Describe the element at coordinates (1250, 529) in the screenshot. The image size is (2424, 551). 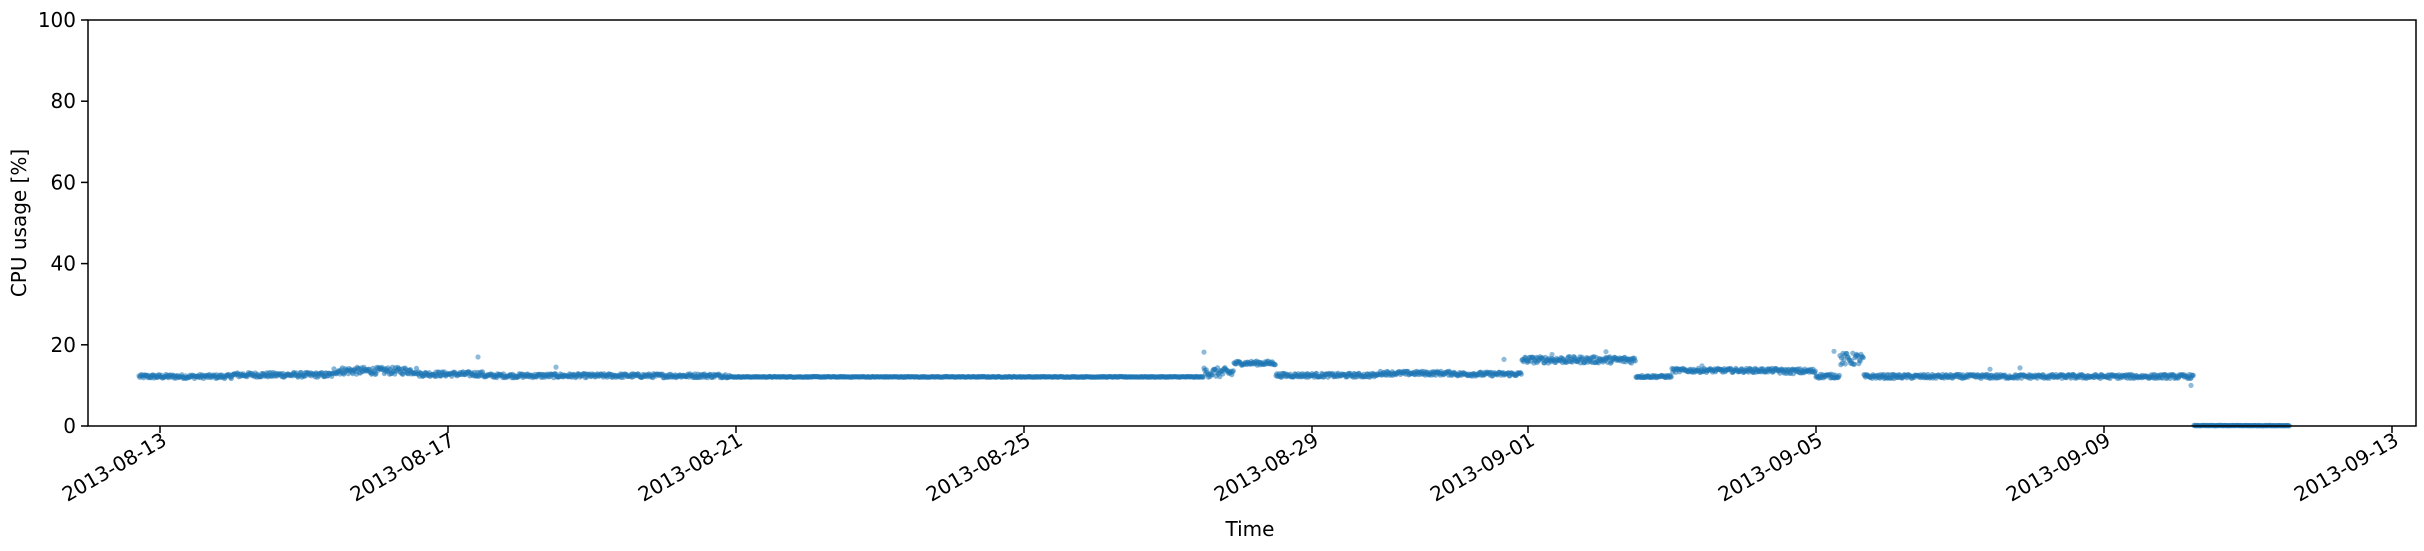
I see `x-axis-title: Time` at that location.